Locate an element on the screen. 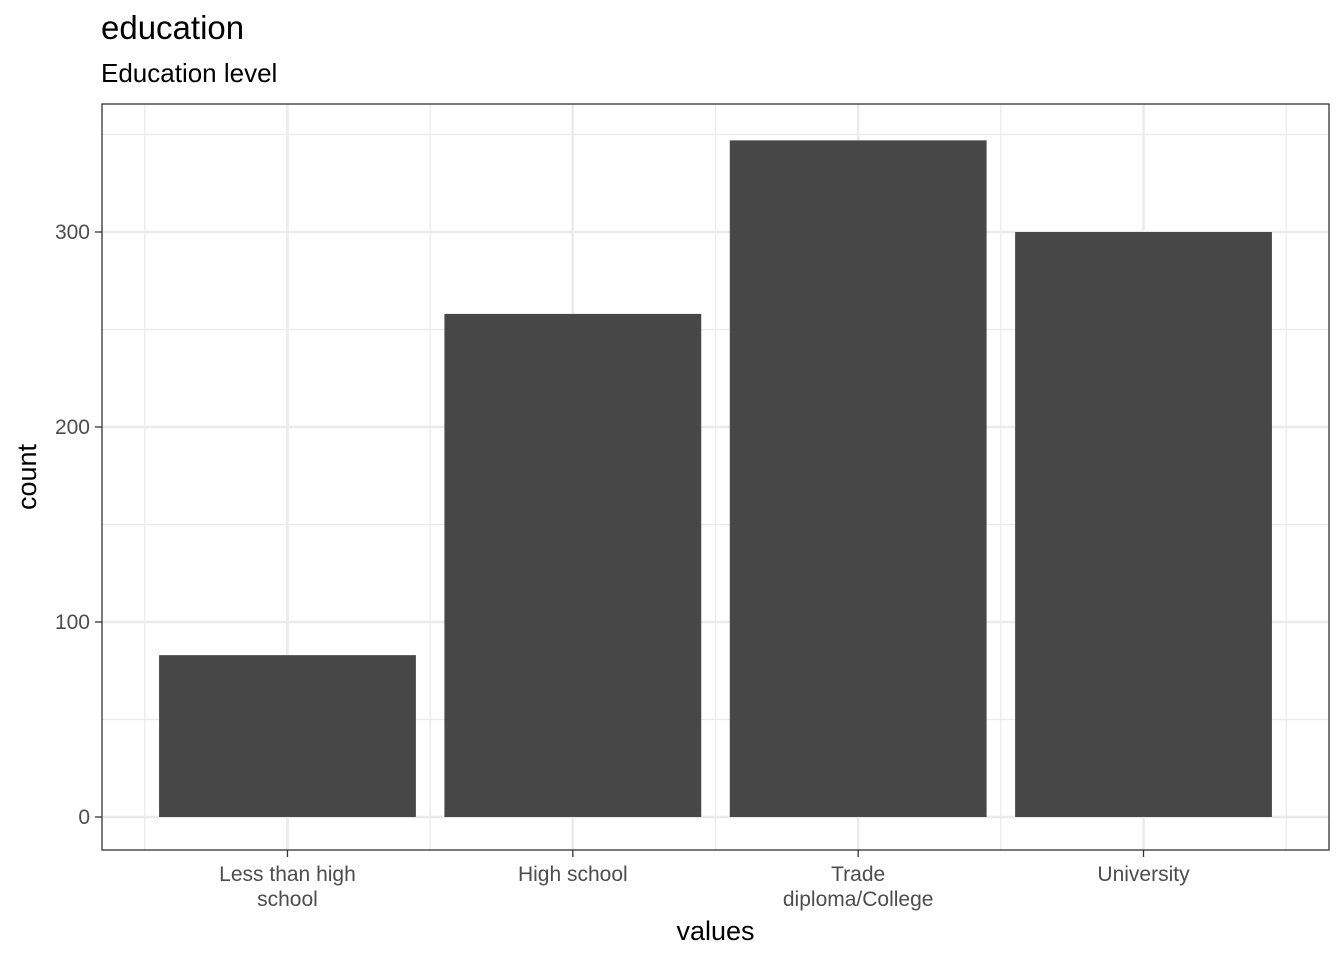 This screenshot has width=1344, height=960. y-axis: 0 100 200 300 is located at coordinates (78, 525).